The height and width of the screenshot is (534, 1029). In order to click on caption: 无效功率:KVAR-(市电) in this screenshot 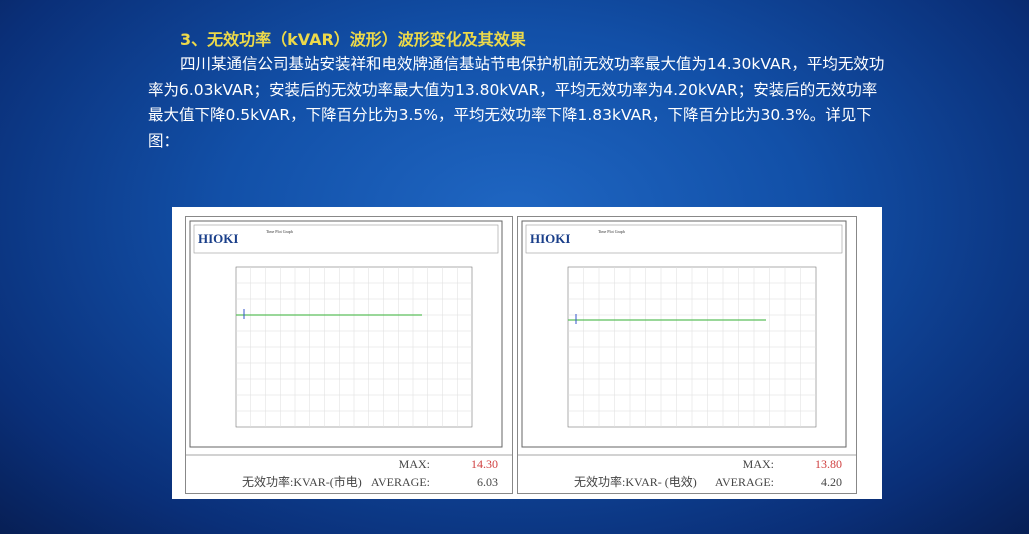, I will do `click(302, 481)`.